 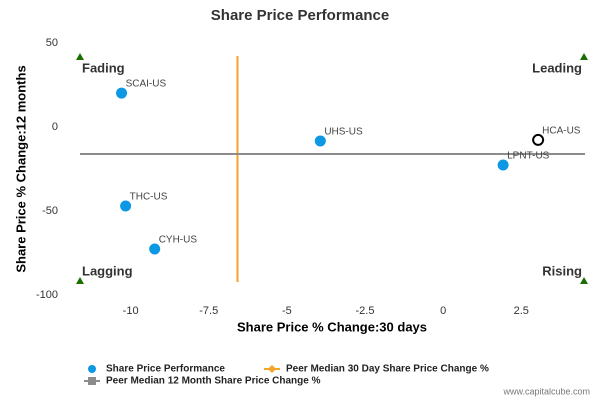 What do you see at coordinates (546, 391) in the screenshot?
I see `source: www.capitalcube.com` at bounding box center [546, 391].